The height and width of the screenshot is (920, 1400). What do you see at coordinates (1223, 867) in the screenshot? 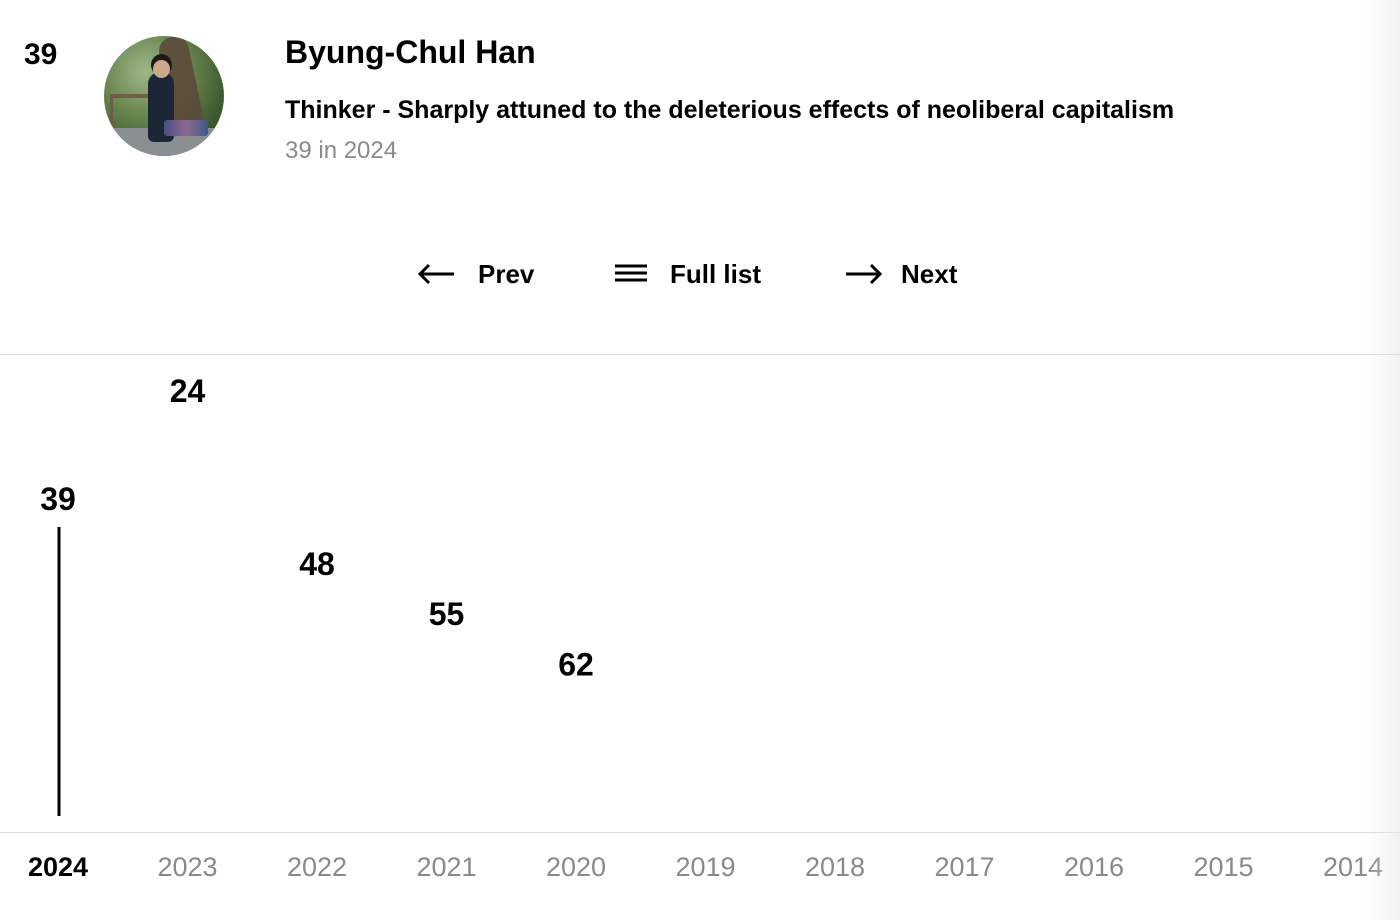
I see `year-tab-2015: 2015` at bounding box center [1223, 867].